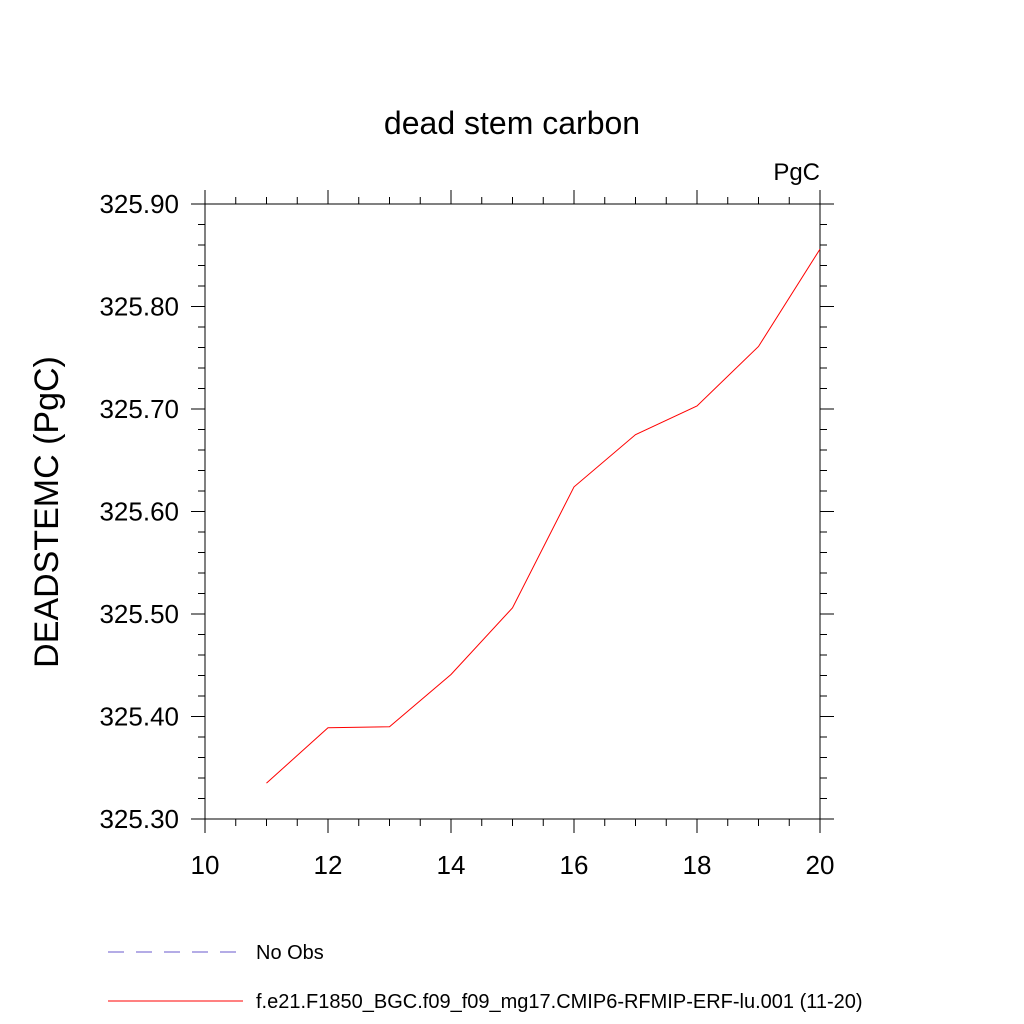  I want to click on x-tick-label: 14, so click(451, 865).